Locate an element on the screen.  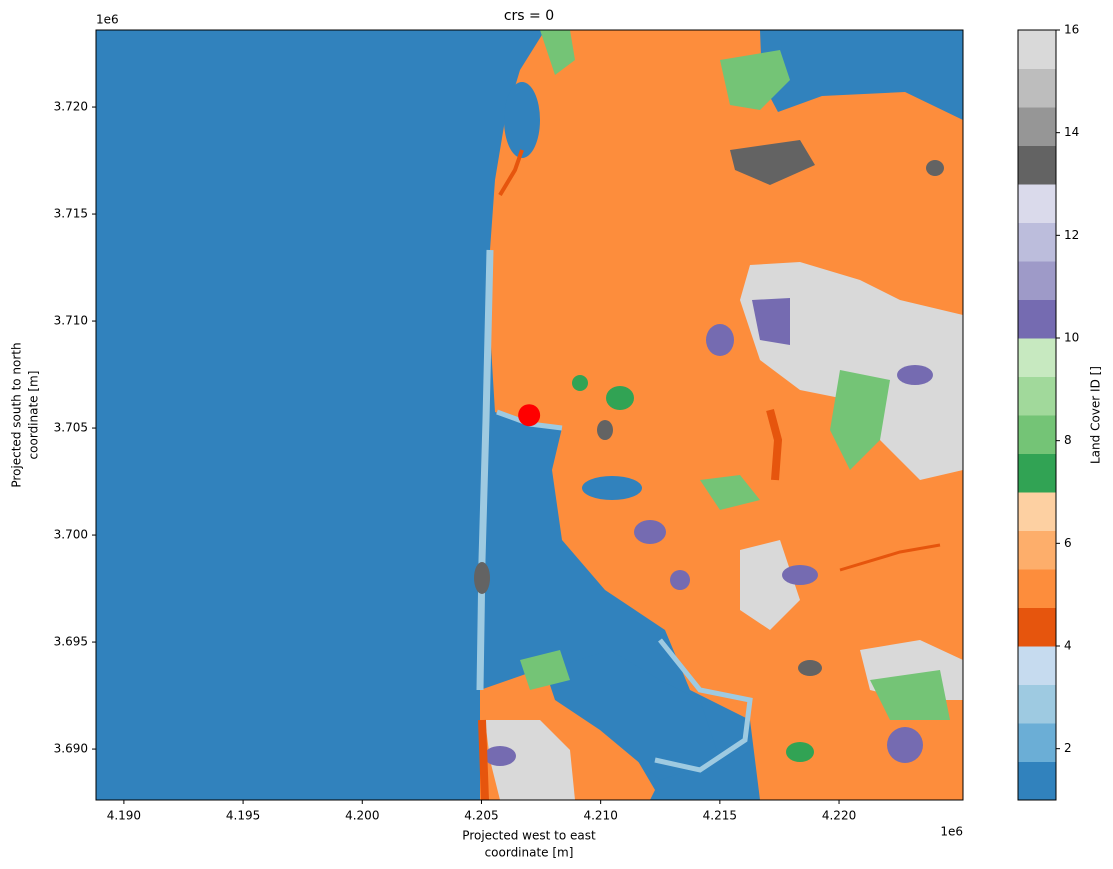
x-offset: 1e6 is located at coordinates (951, 832).